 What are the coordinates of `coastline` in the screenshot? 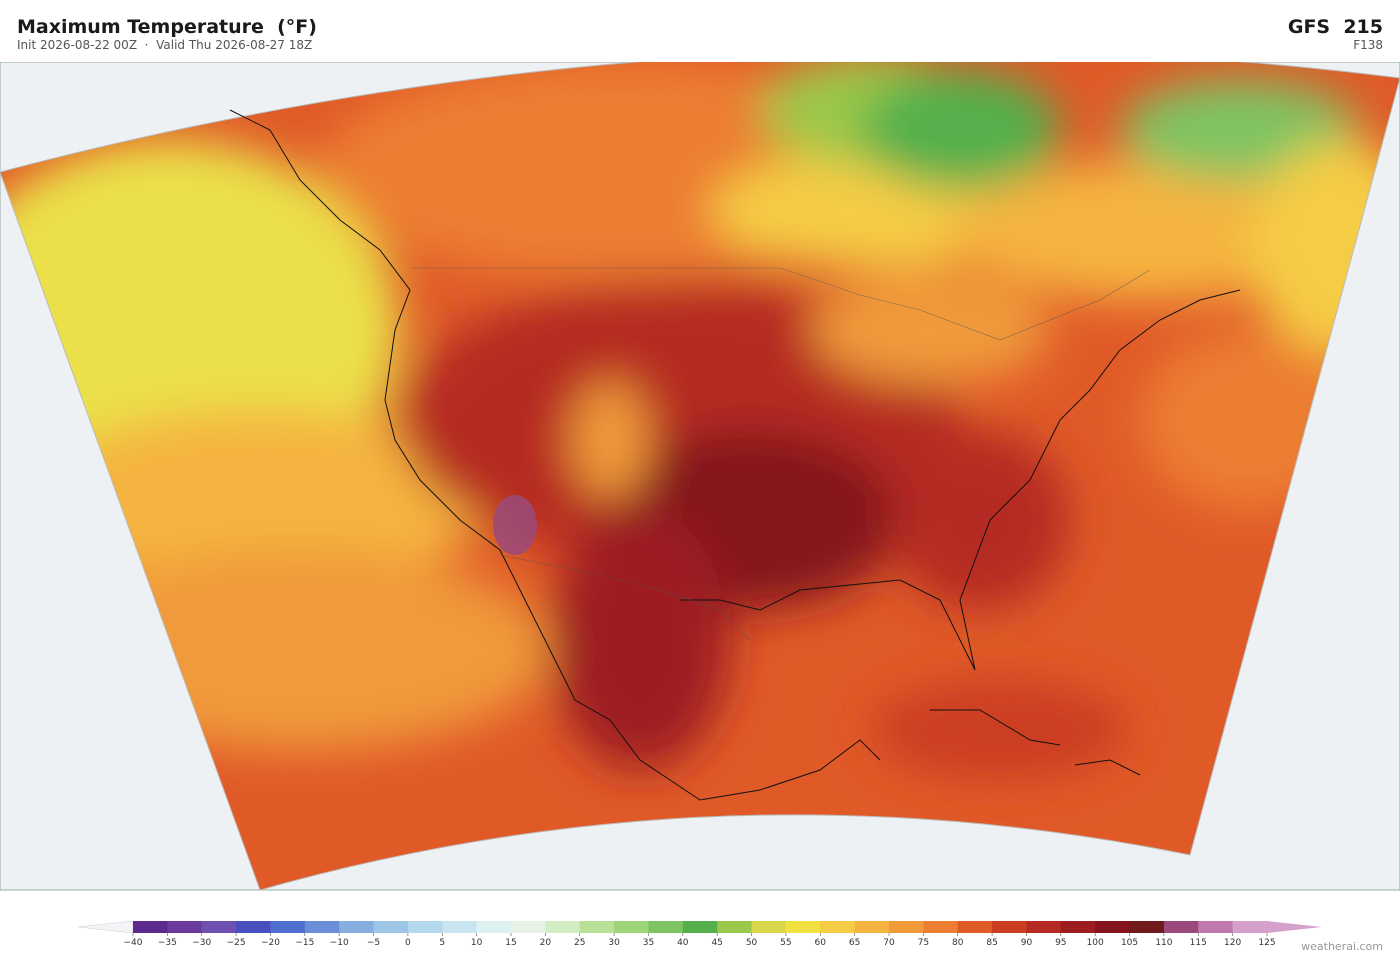 It's located at (1035, 742).